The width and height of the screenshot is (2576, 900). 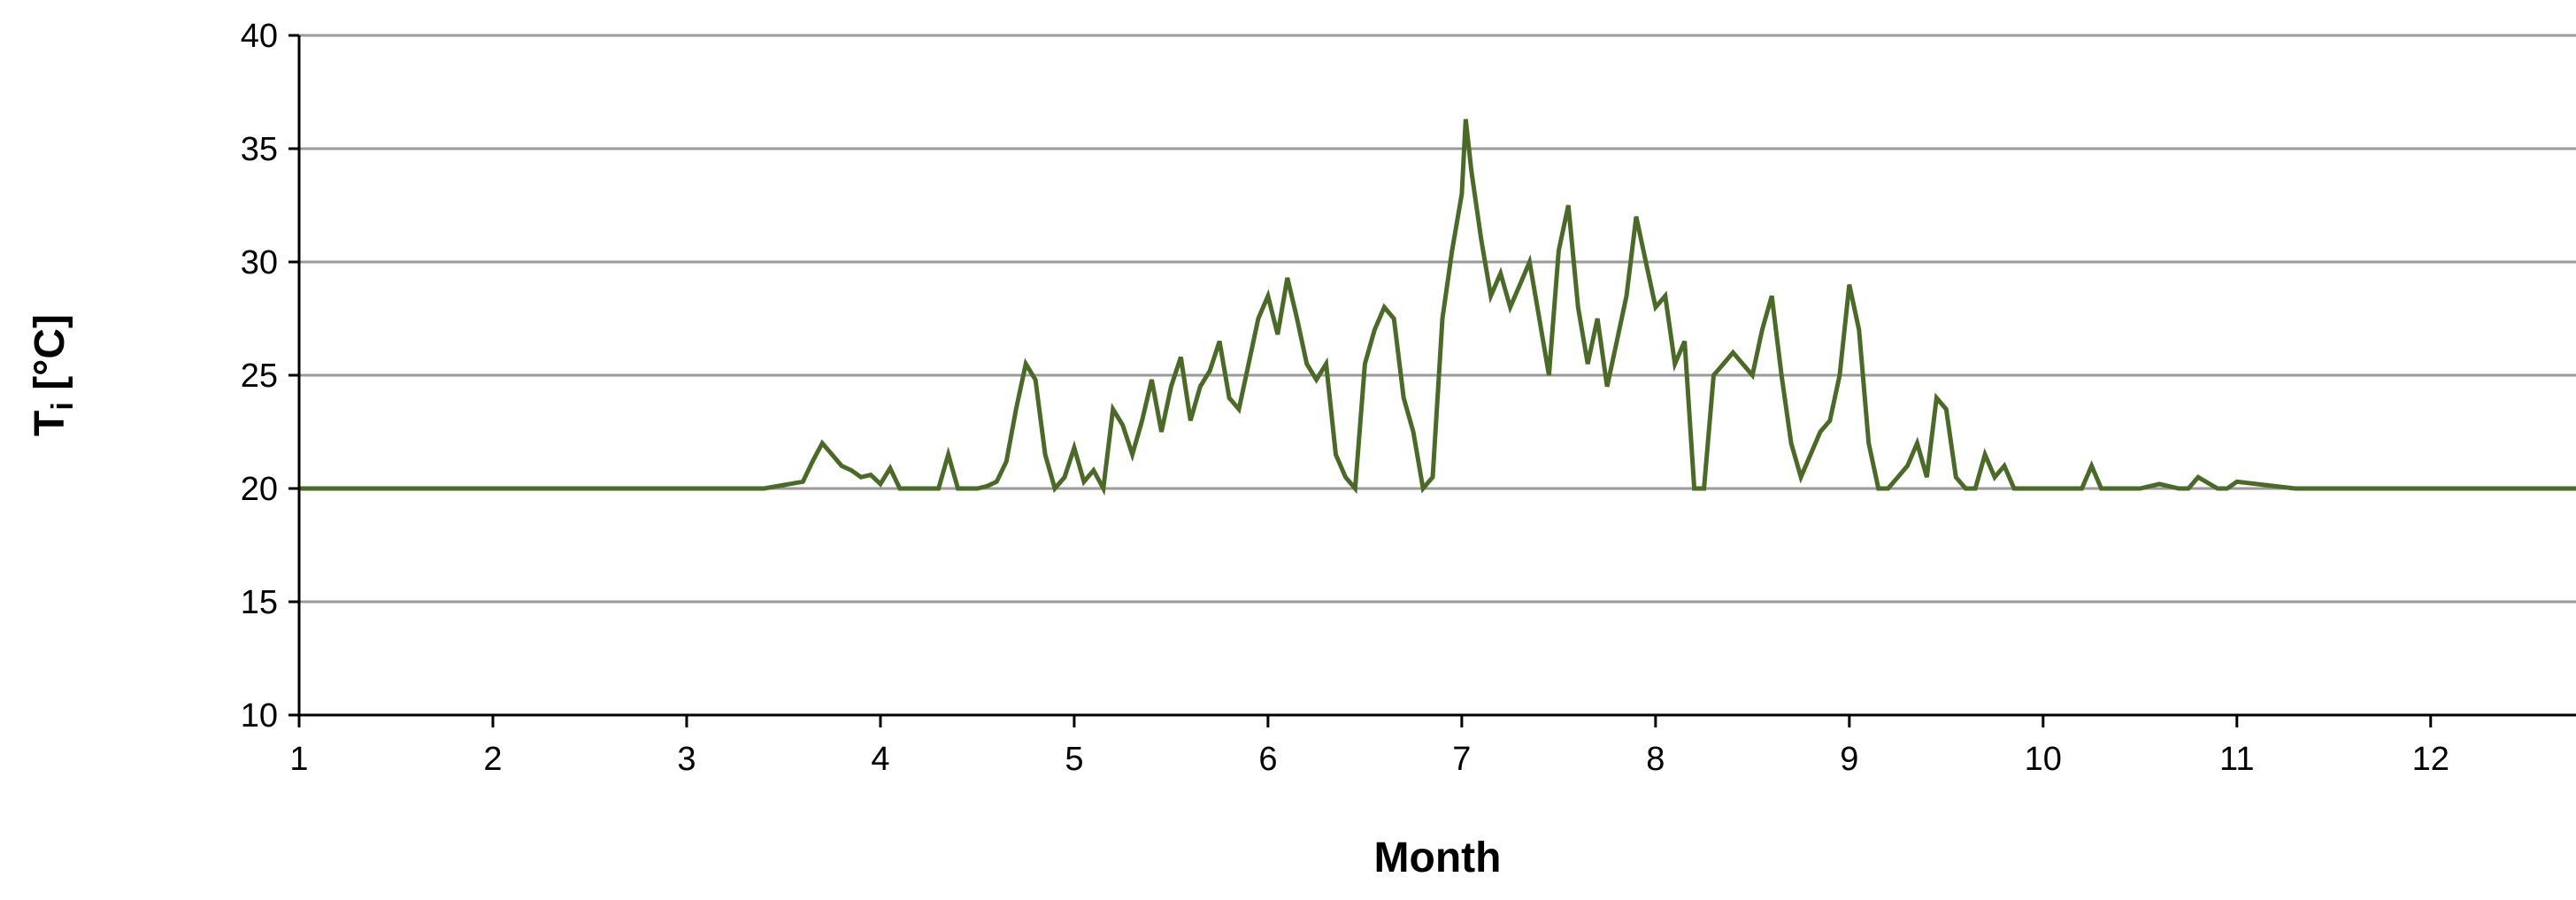 I want to click on x-tick-label-5: 5, so click(x=1074, y=759).